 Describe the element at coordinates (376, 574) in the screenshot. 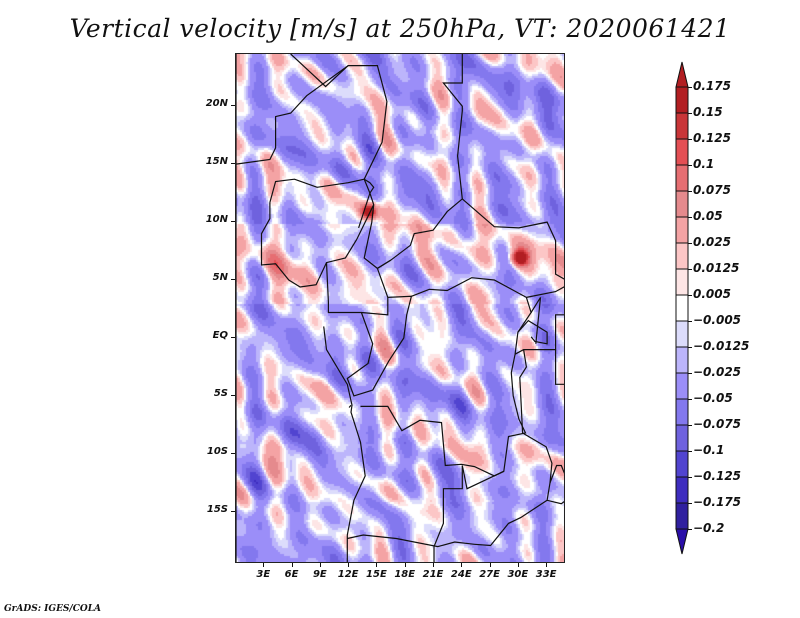

I see `x-tick-label: 15E` at that location.